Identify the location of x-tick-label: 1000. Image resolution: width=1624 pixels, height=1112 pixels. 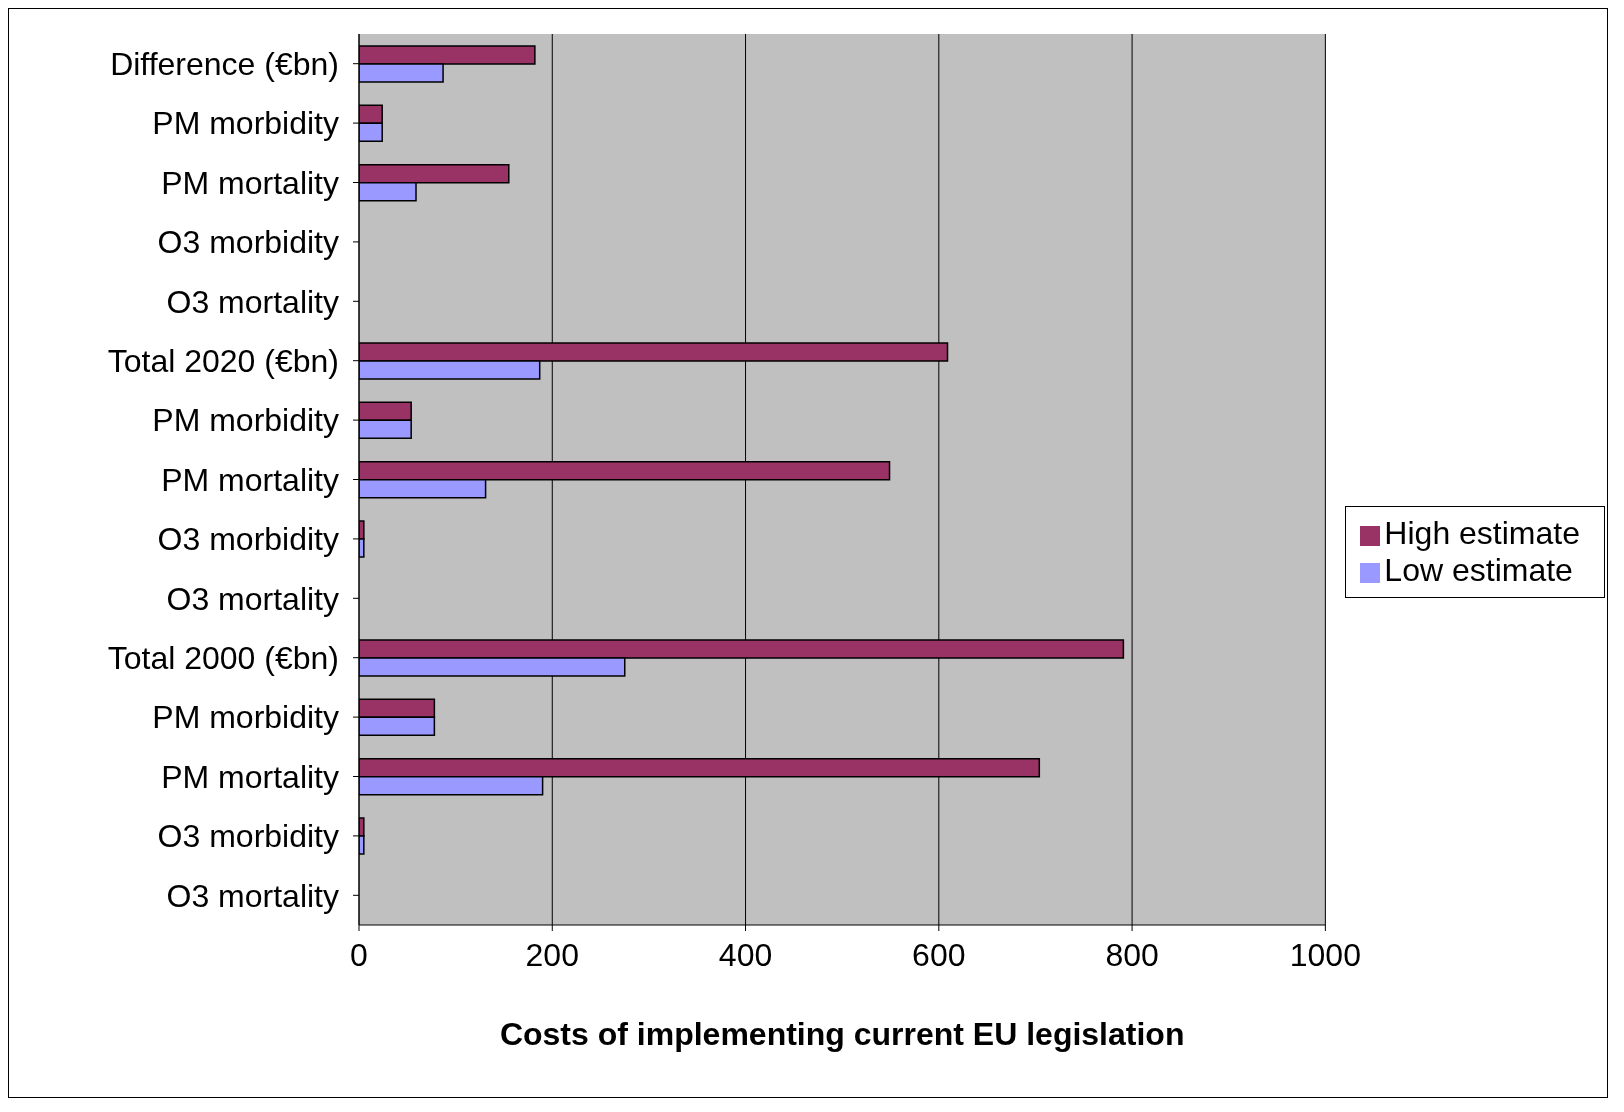
(1325, 954).